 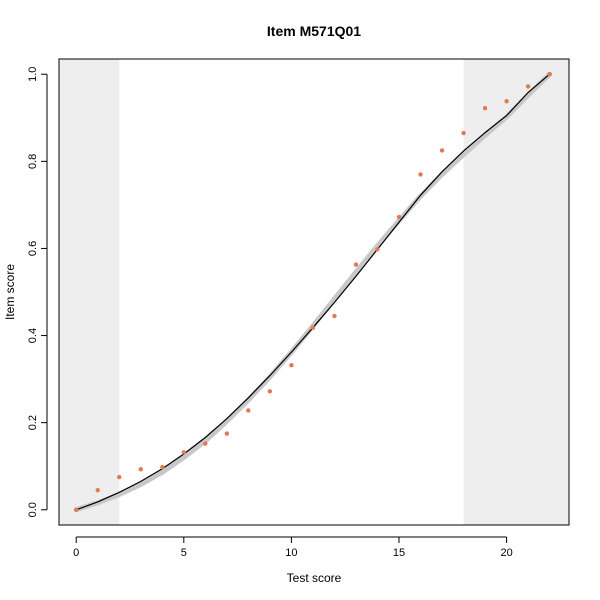 What do you see at coordinates (10, 292) in the screenshot?
I see `y-axis-label: Item score` at bounding box center [10, 292].